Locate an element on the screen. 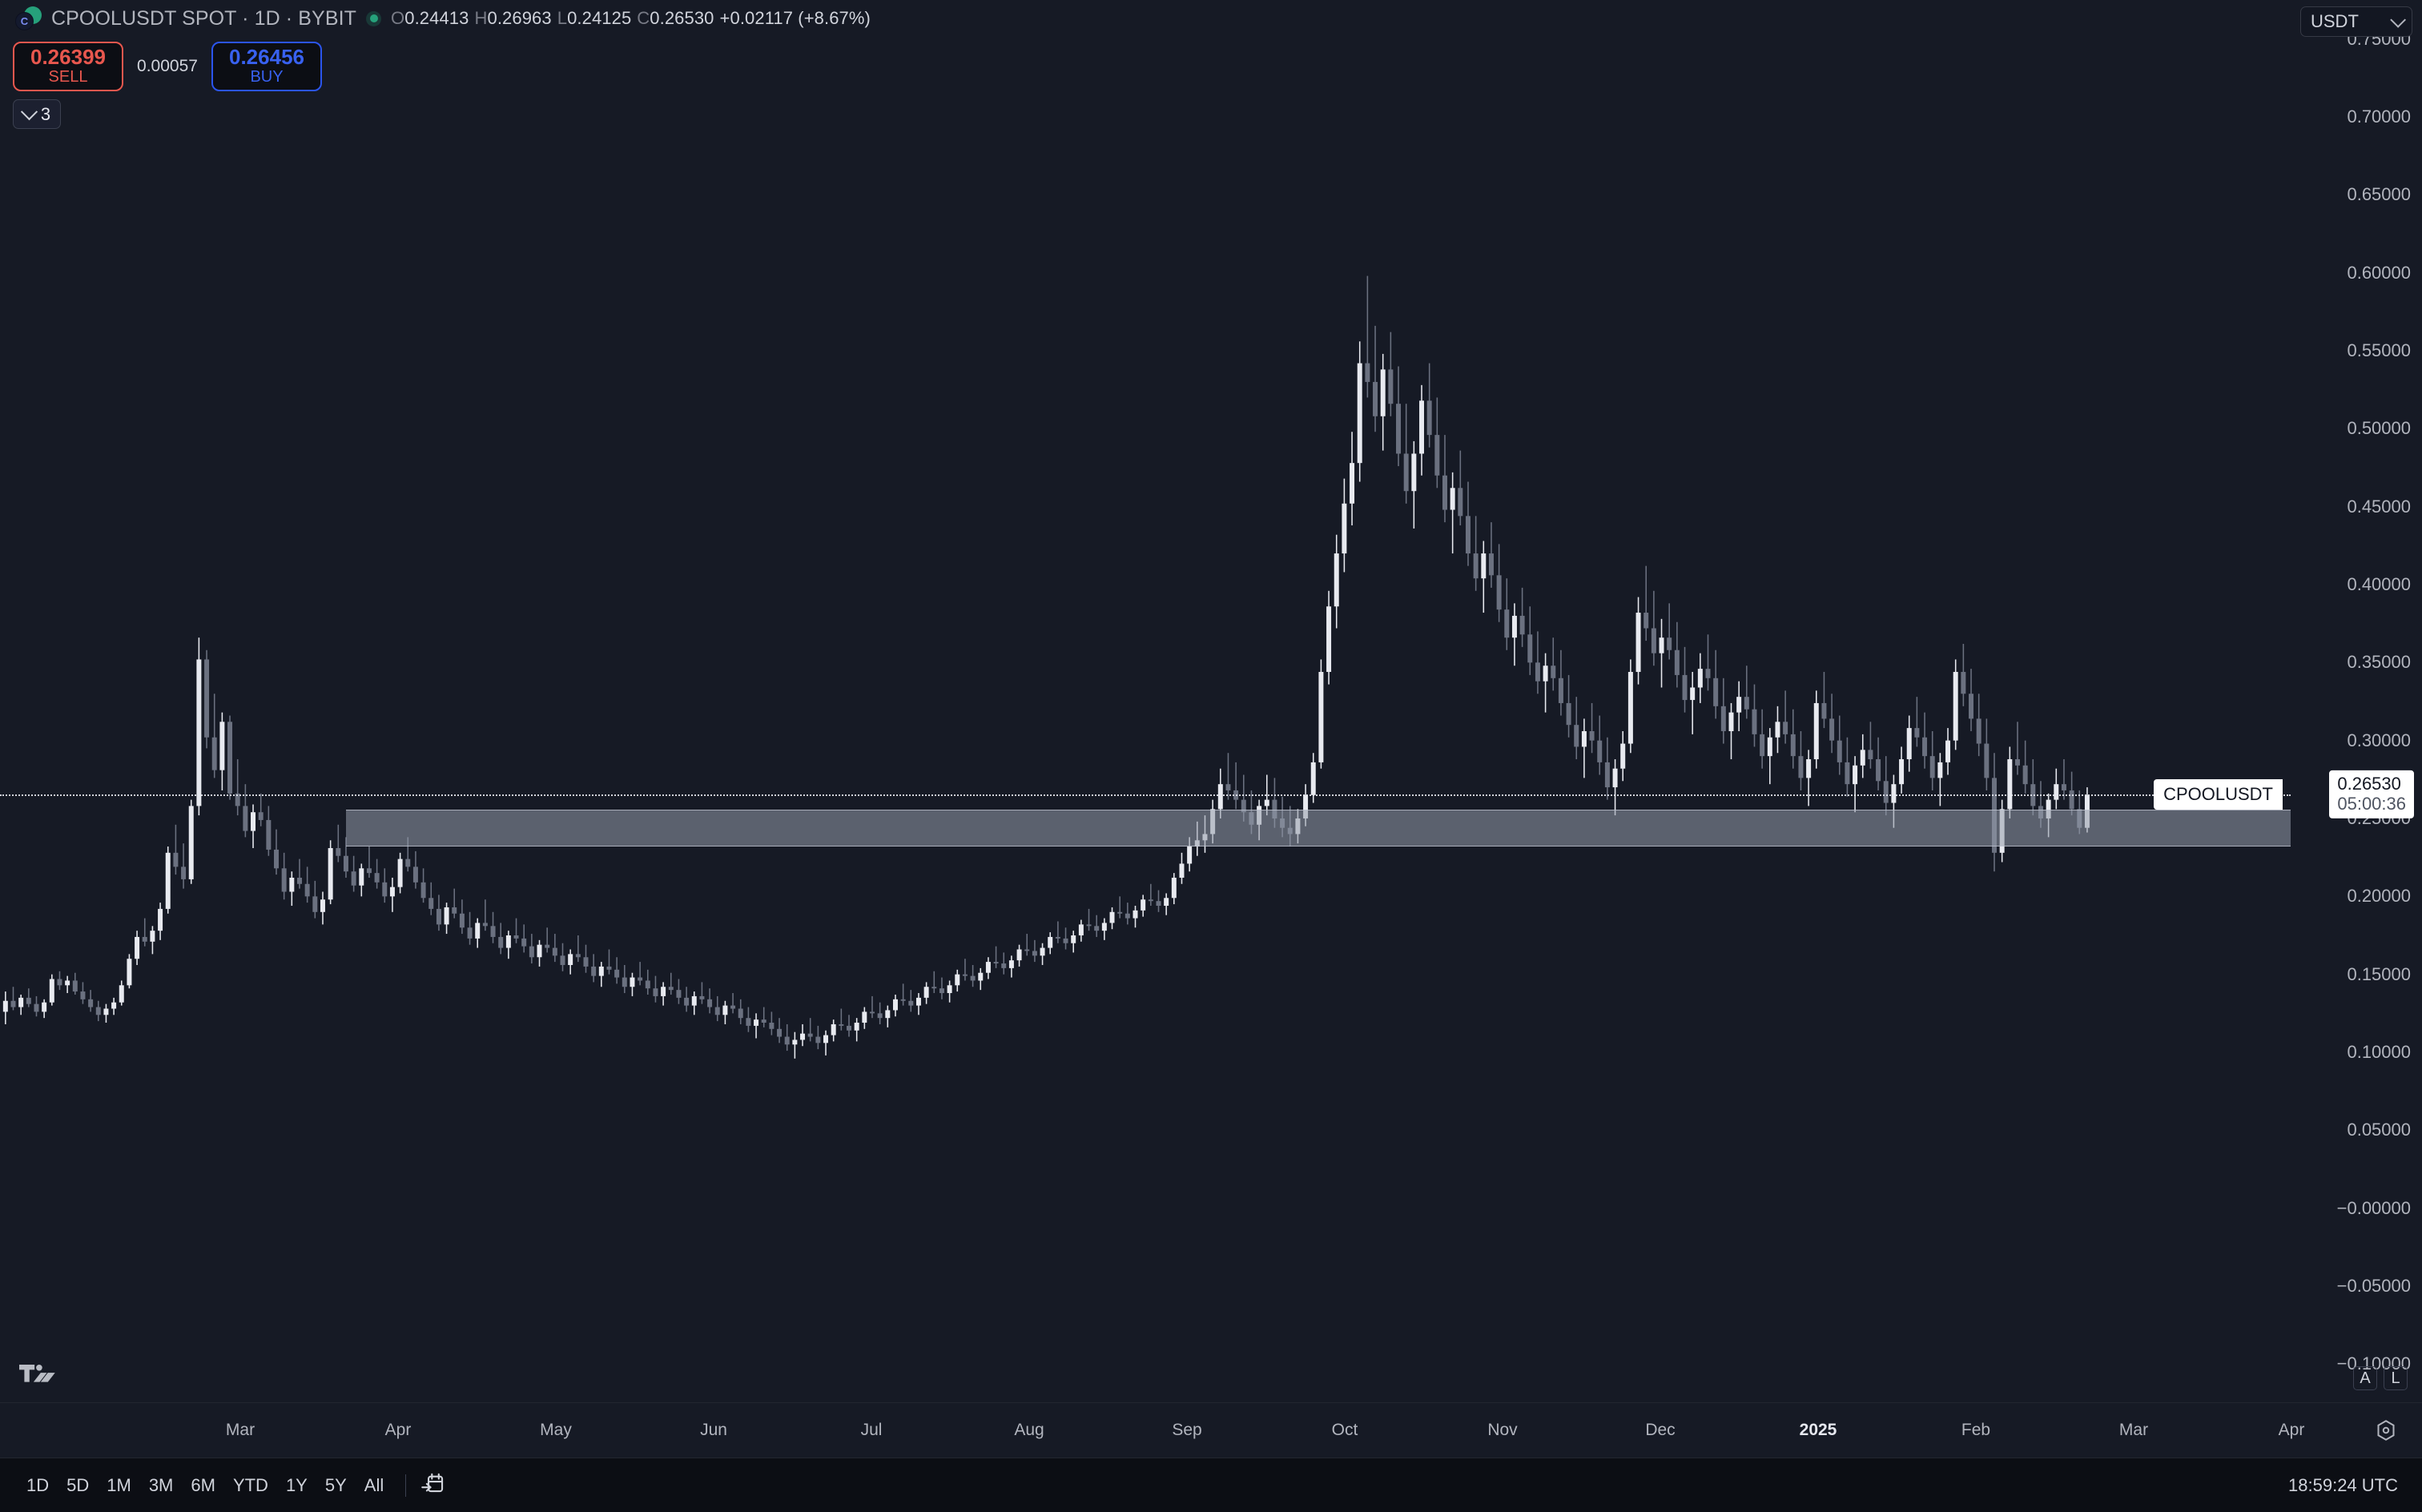 The image size is (2422, 1512). timeframe-6m: 6M is located at coordinates (203, 1484).